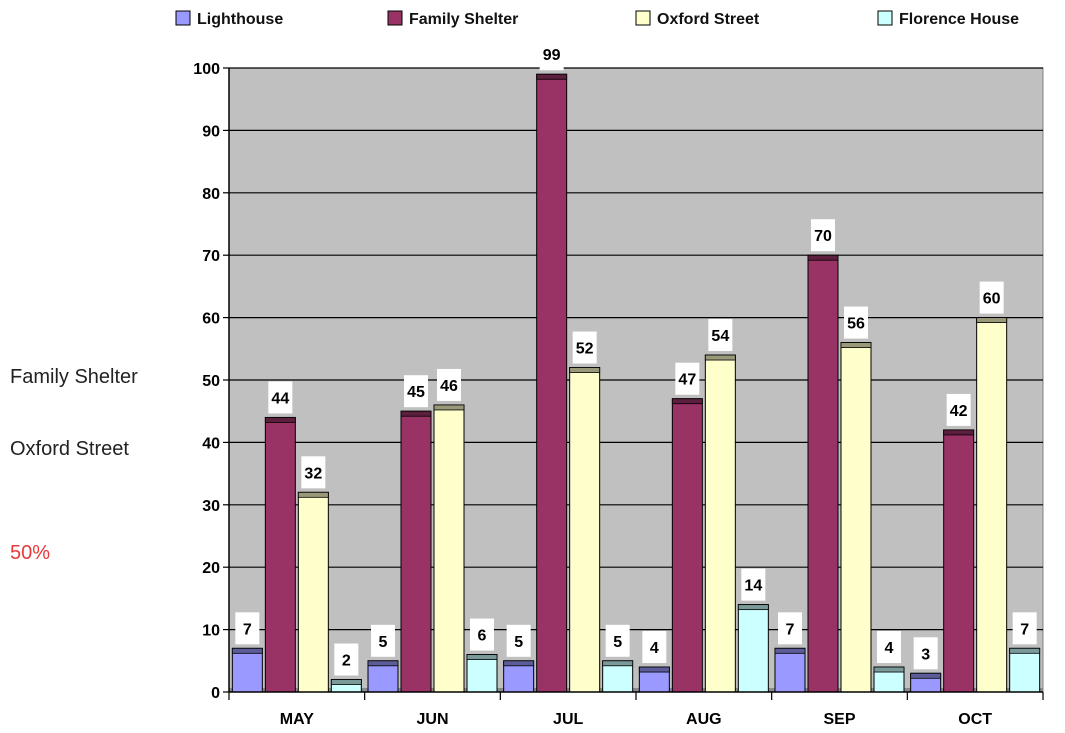 This screenshot has height=733, width=1065. What do you see at coordinates (992, 505) in the screenshot?
I see `bar-oxford-street-oct` at bounding box center [992, 505].